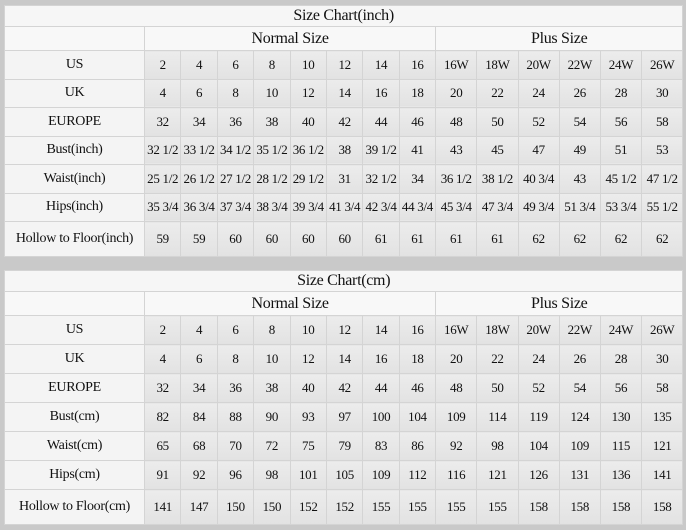 Image resolution: width=686 pixels, height=530 pixels. Describe the element at coordinates (308, 446) in the screenshot. I see `size-cell: 75` at that location.